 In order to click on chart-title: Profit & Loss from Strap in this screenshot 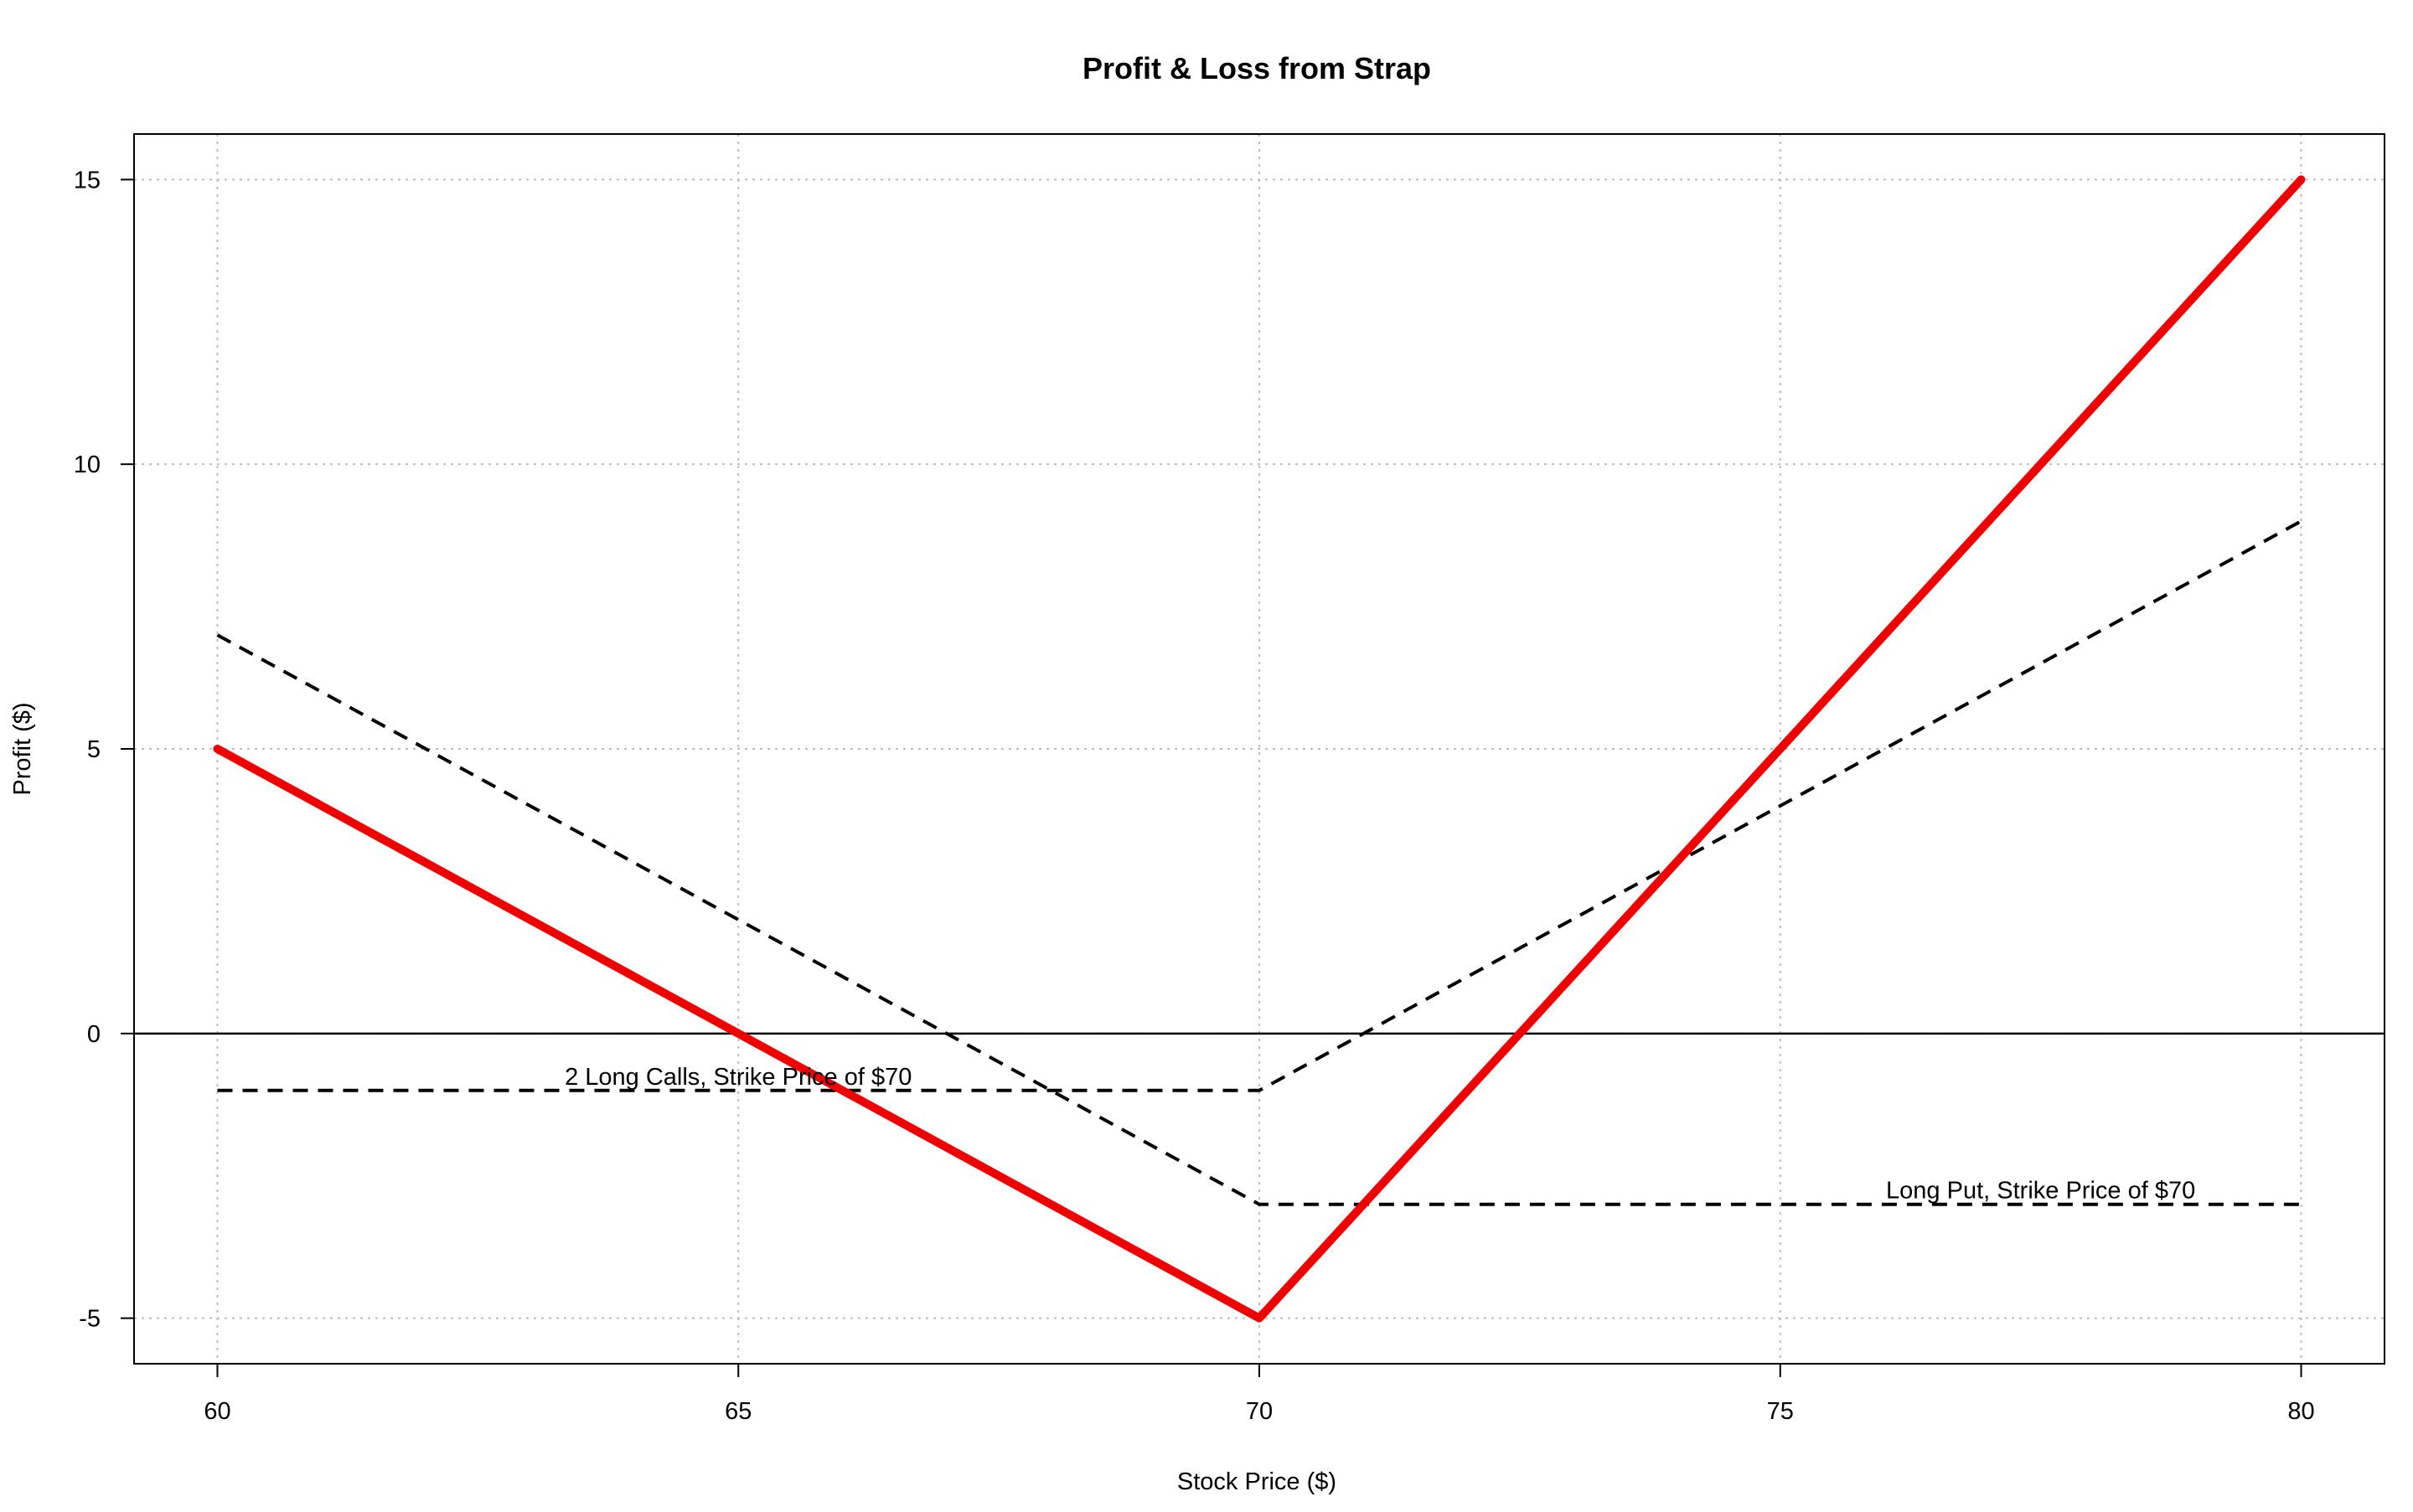, I will do `click(1256, 68)`.